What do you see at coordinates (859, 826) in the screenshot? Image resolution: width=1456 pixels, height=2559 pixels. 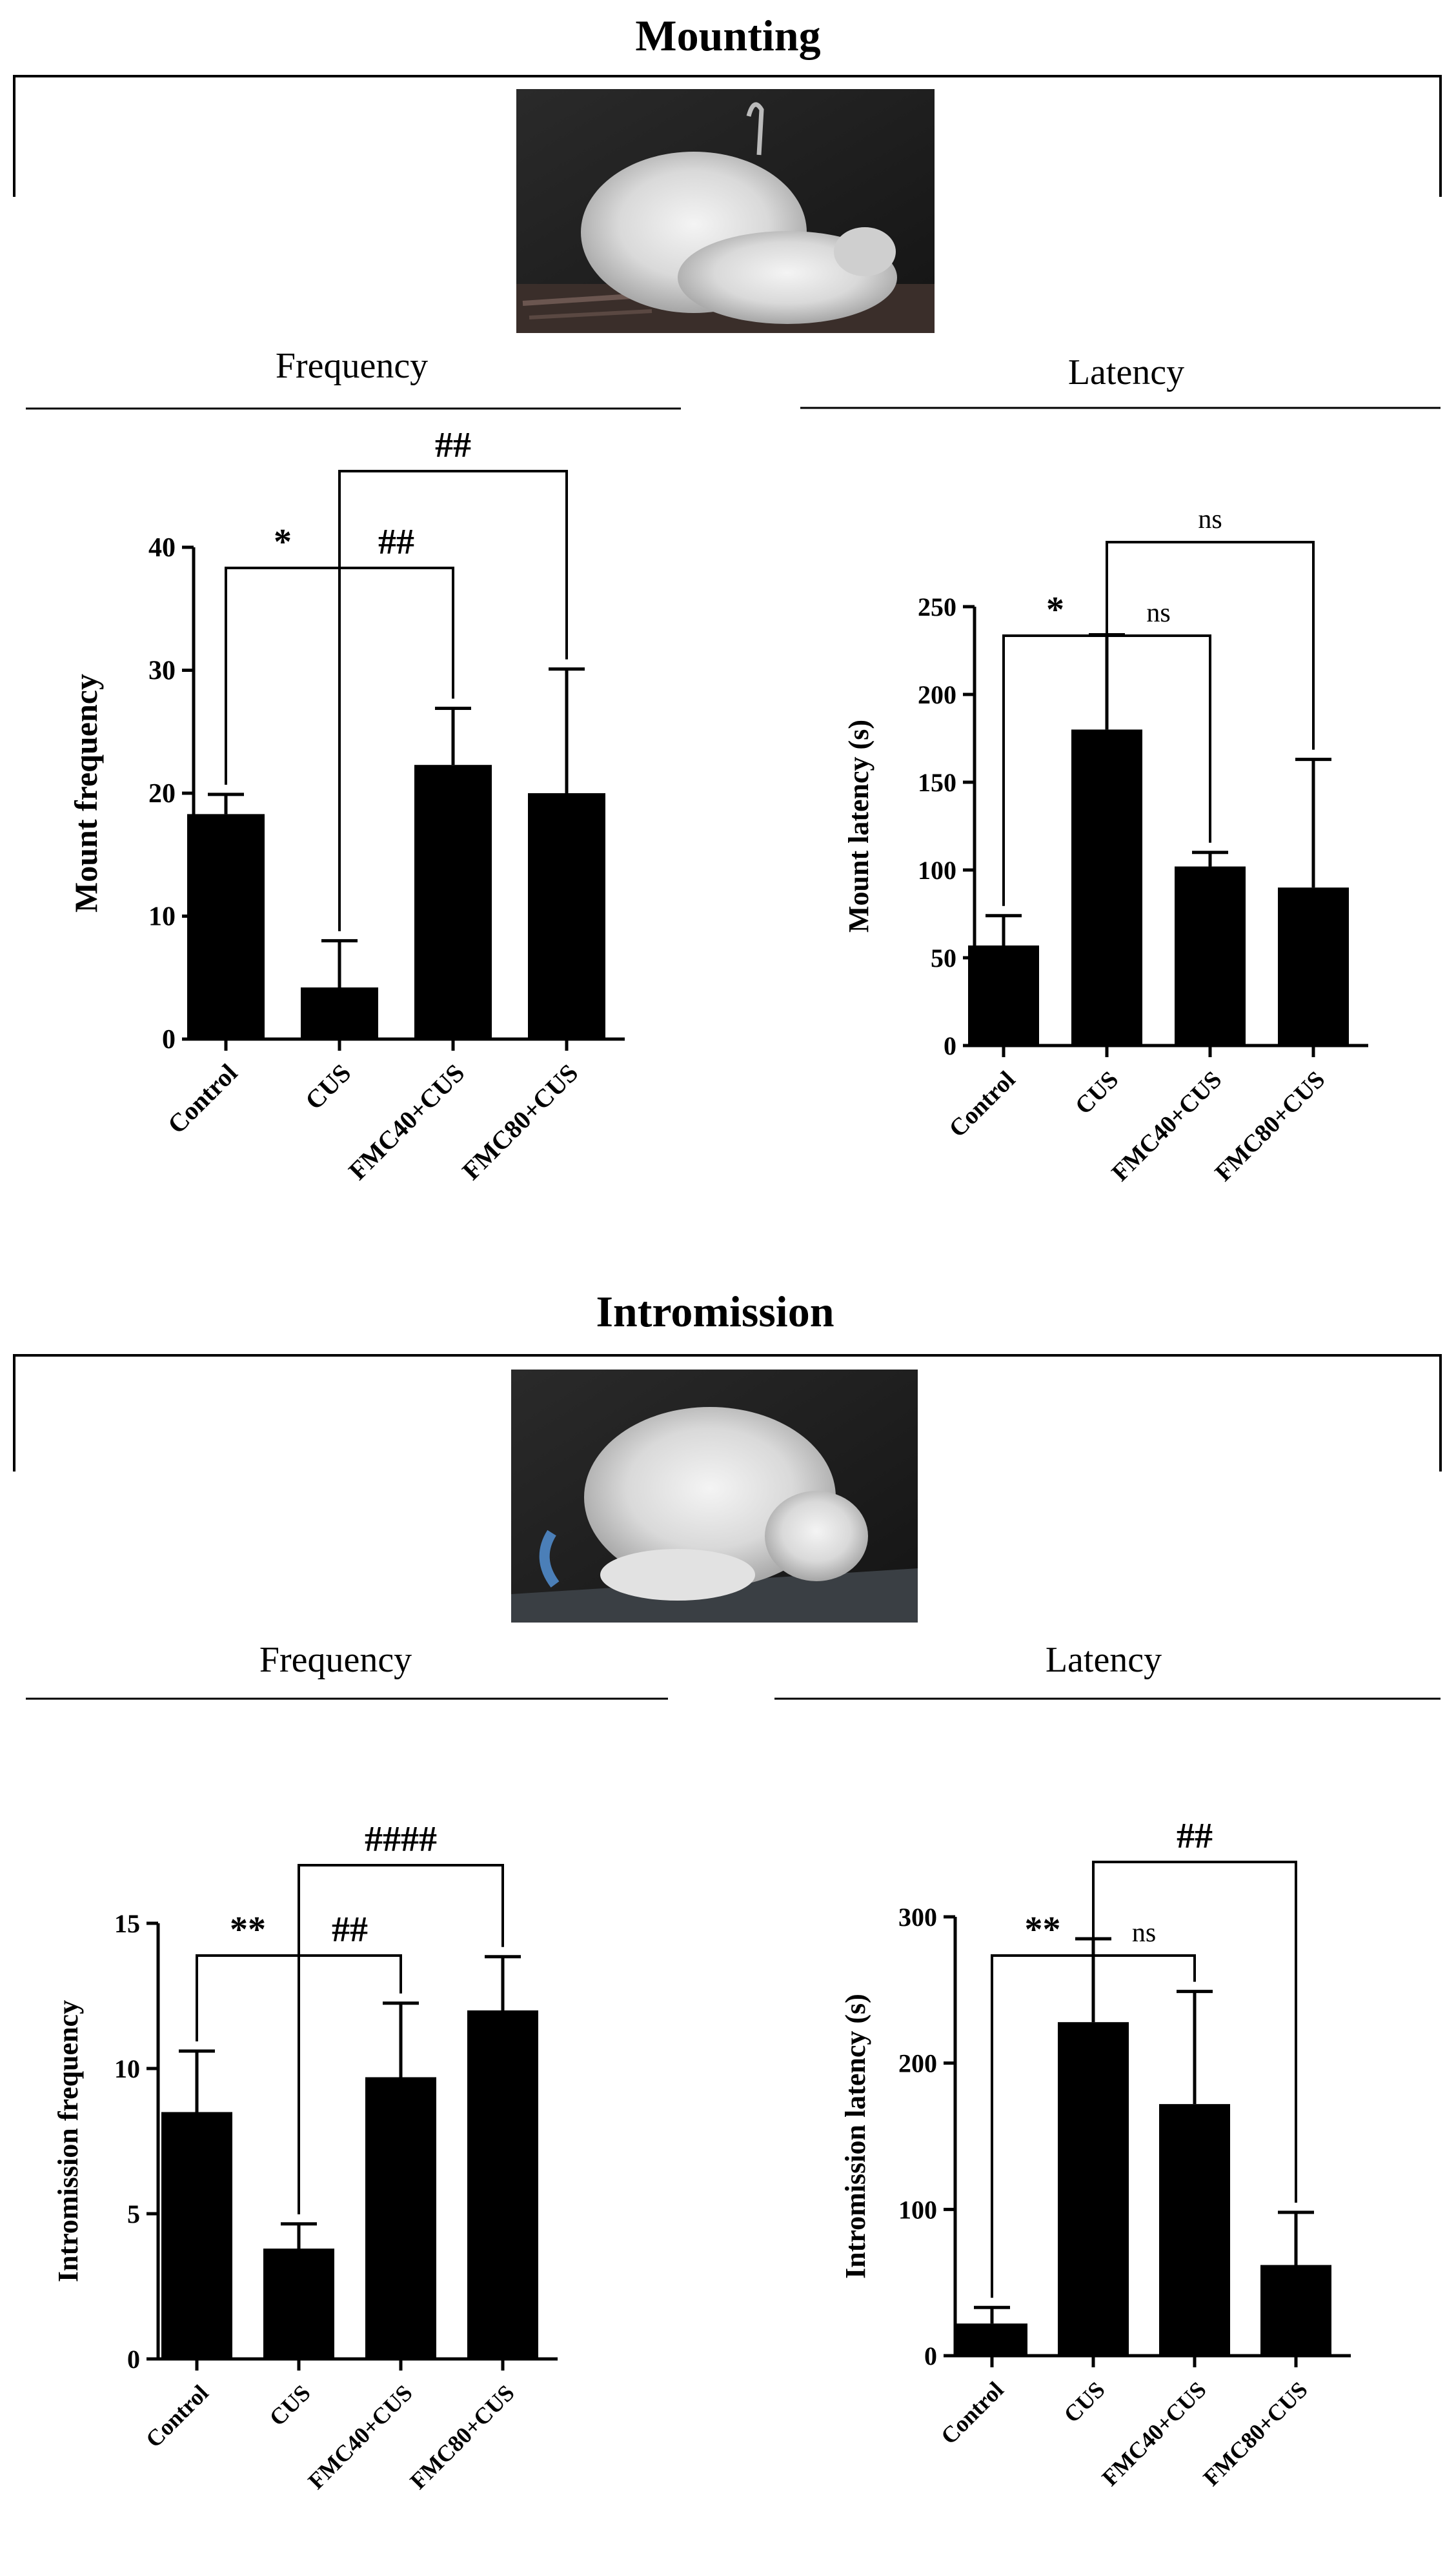 I see `y-axis-label: Mount latency (s)` at bounding box center [859, 826].